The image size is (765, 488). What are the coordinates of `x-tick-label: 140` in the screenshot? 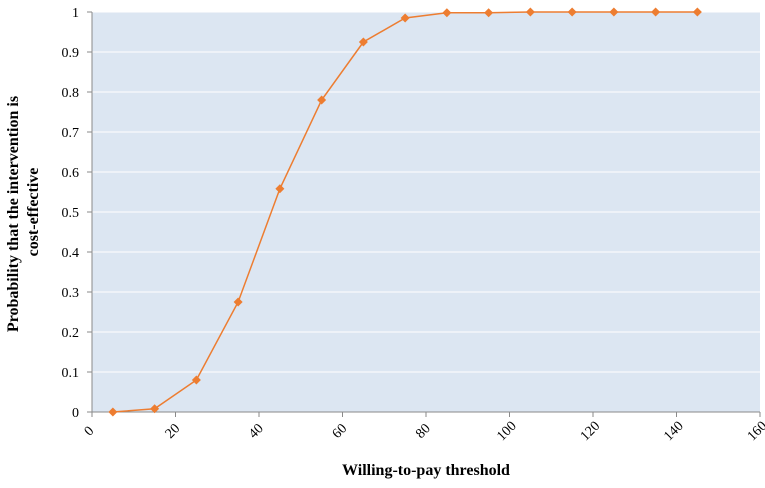 It's located at (673, 431).